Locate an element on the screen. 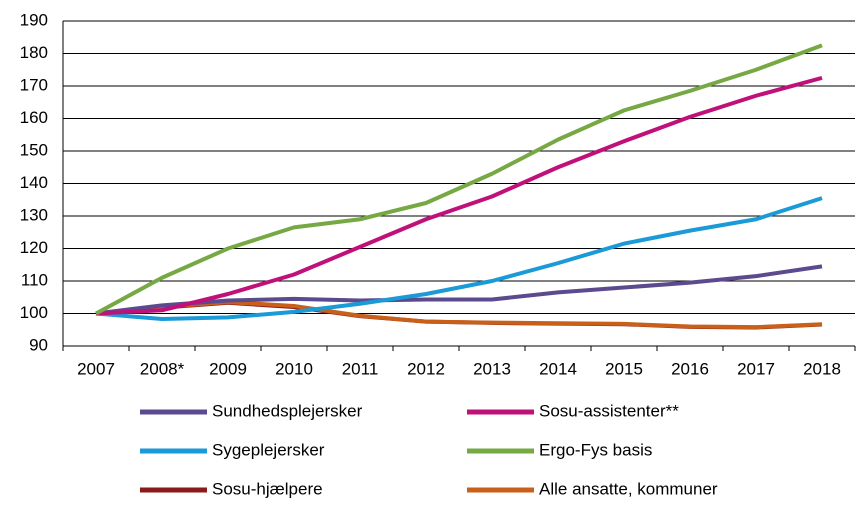  y-tick-label: 110 is located at coordinates (34, 279).